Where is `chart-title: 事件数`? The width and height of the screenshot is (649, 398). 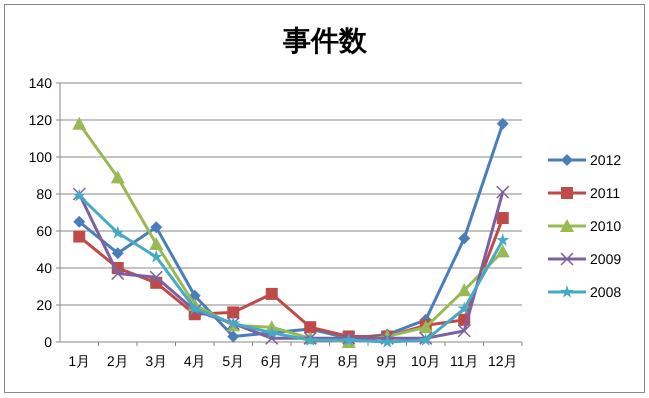 chart-title: 事件数 is located at coordinates (325, 40).